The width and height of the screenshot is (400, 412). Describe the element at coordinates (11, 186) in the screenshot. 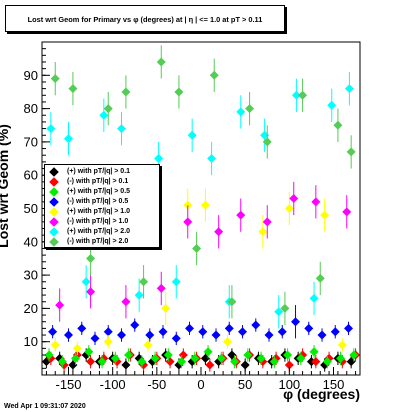

I see `y-axis-label-box: Lost wrt Geom (%)` at that location.